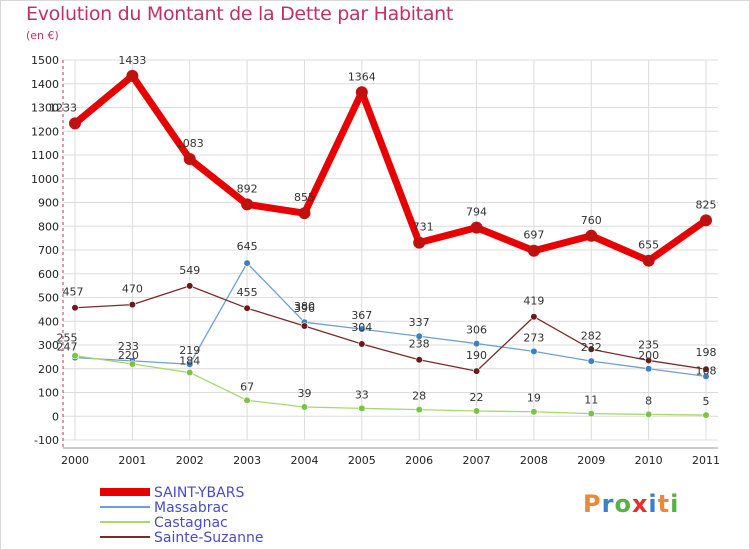 Image resolution: width=750 pixels, height=550 pixels. Describe the element at coordinates (190, 460) in the screenshot. I see `x-tick-label: 2002` at that location.